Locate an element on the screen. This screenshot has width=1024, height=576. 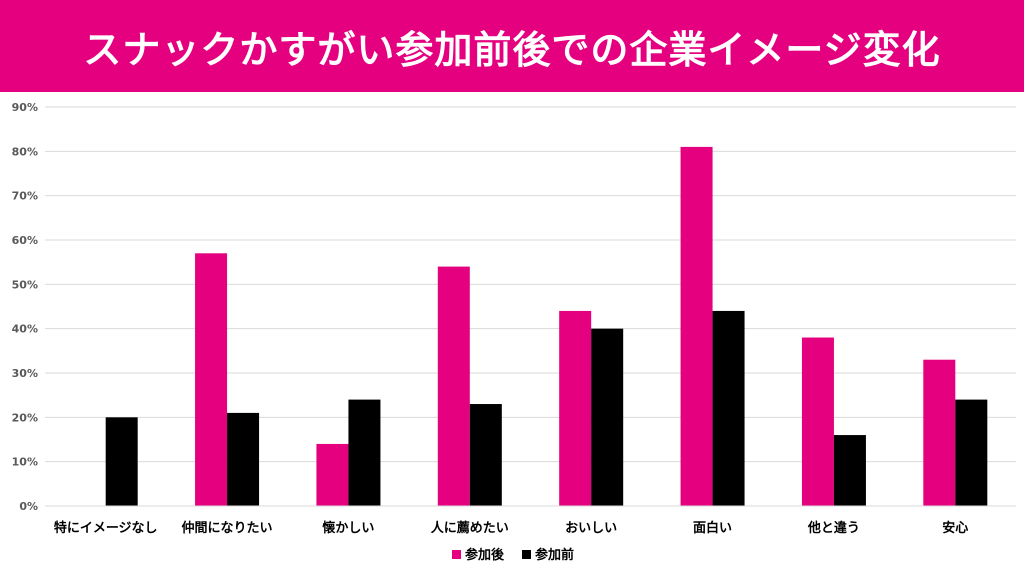
y-tick-label: 90% is located at coordinates (25, 107).